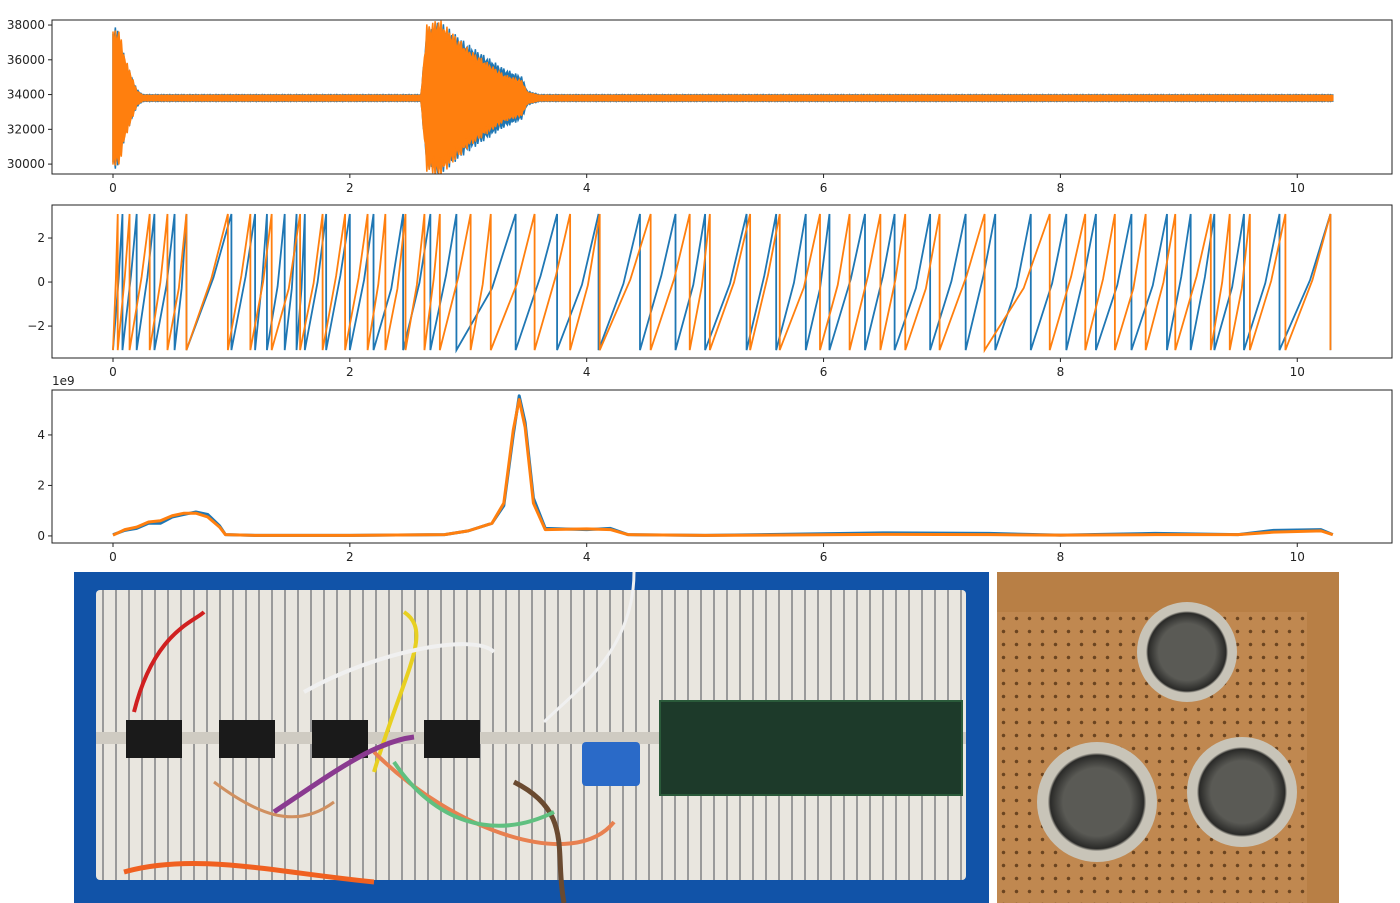  I want to click on series-2-energy, so click(723, 467).